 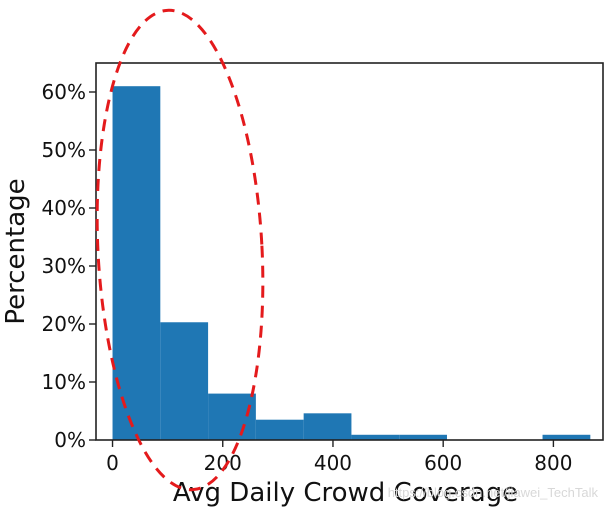 I want to click on y-tick-label: 0%, so click(x=70, y=440).